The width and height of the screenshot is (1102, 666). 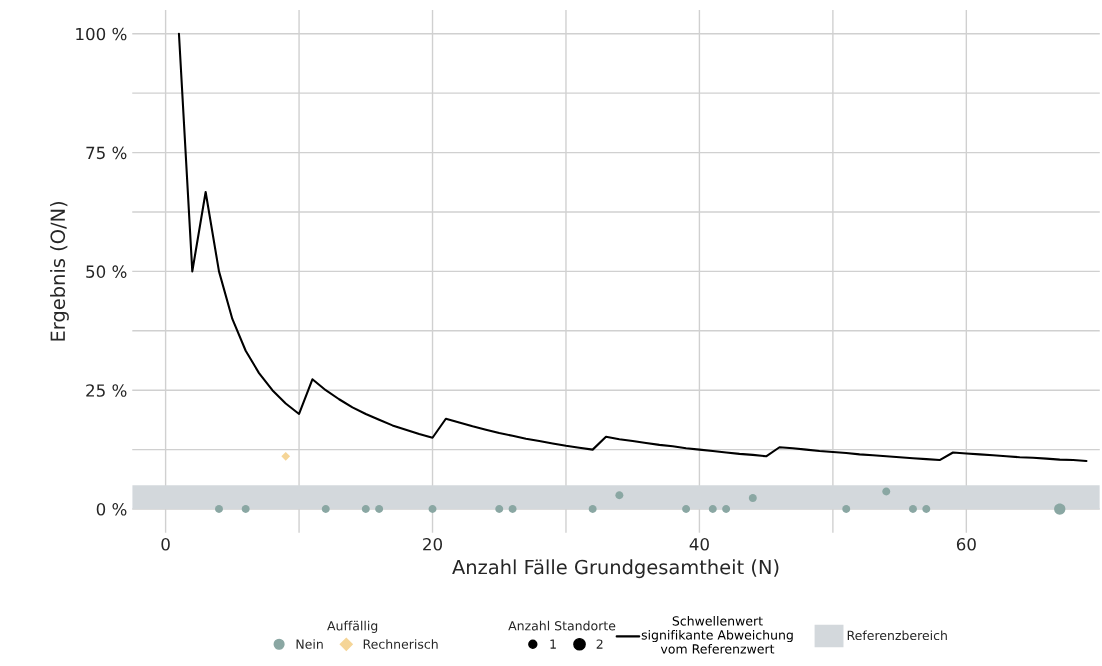 I want to click on y-tick-label: 25 %, so click(x=106, y=390).